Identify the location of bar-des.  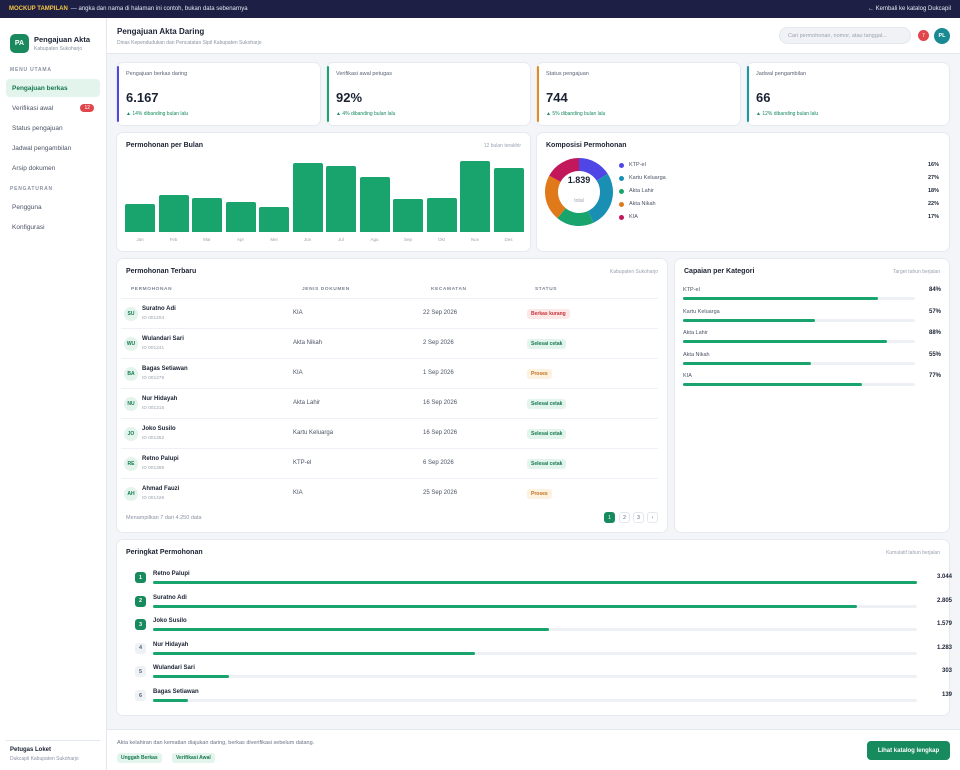
(508, 199).